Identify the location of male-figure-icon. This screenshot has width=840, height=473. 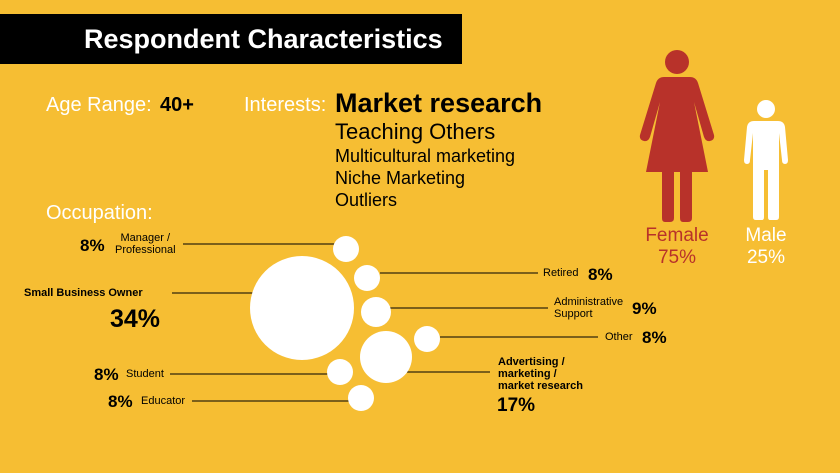
(766, 160).